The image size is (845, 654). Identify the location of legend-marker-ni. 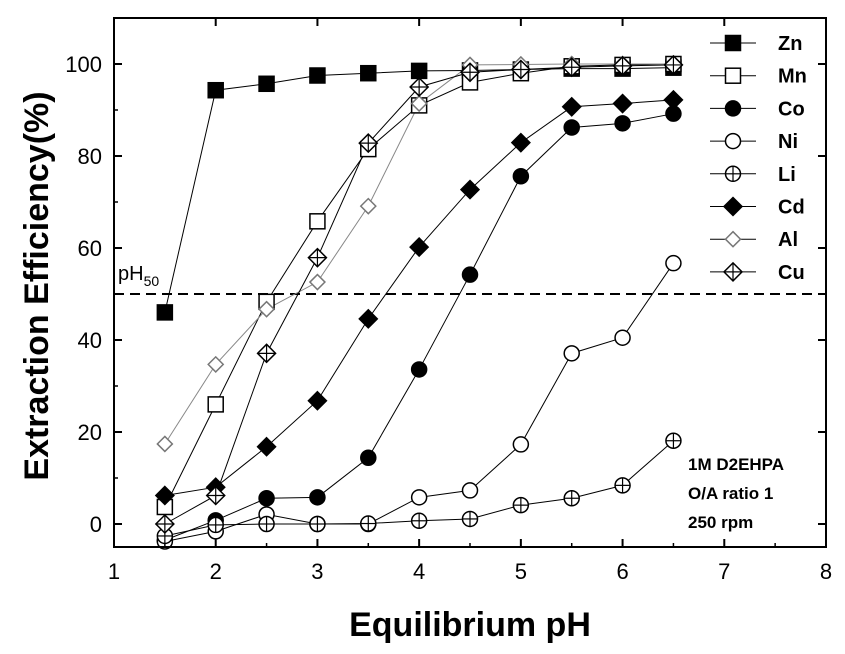
(733, 141).